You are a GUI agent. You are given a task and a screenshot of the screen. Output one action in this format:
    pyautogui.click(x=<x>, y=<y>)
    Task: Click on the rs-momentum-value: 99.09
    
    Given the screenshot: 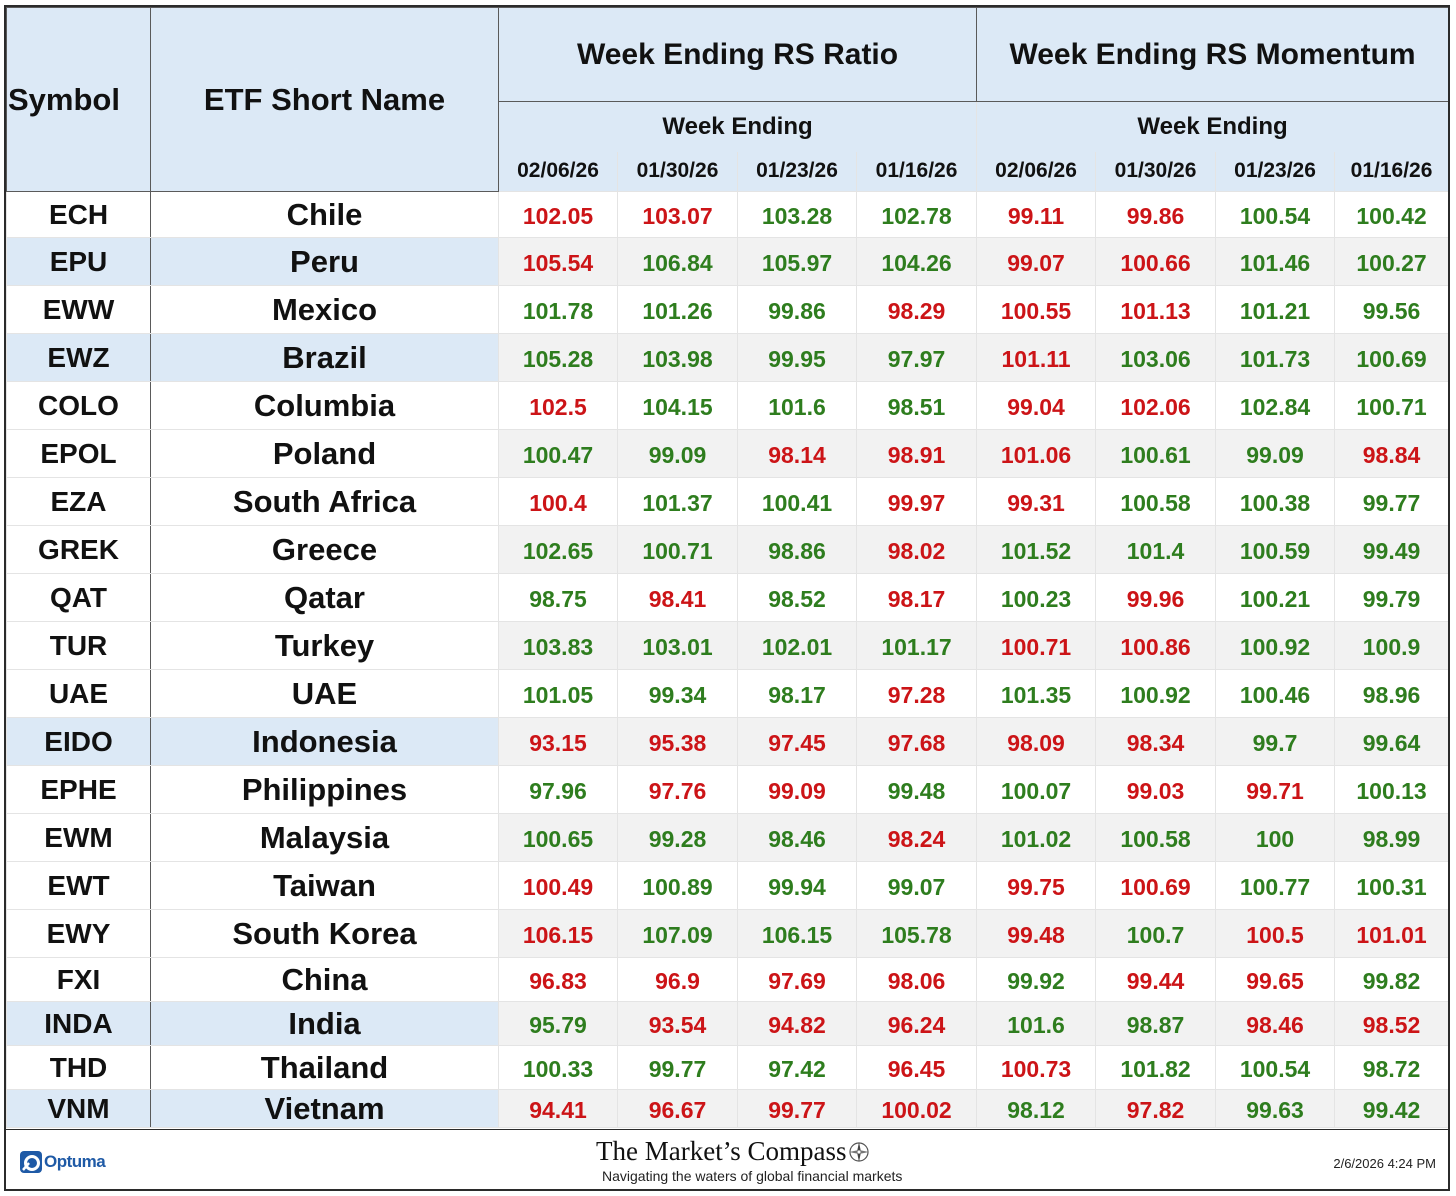 What is the action you would take?
    pyautogui.click(x=1275, y=453)
    